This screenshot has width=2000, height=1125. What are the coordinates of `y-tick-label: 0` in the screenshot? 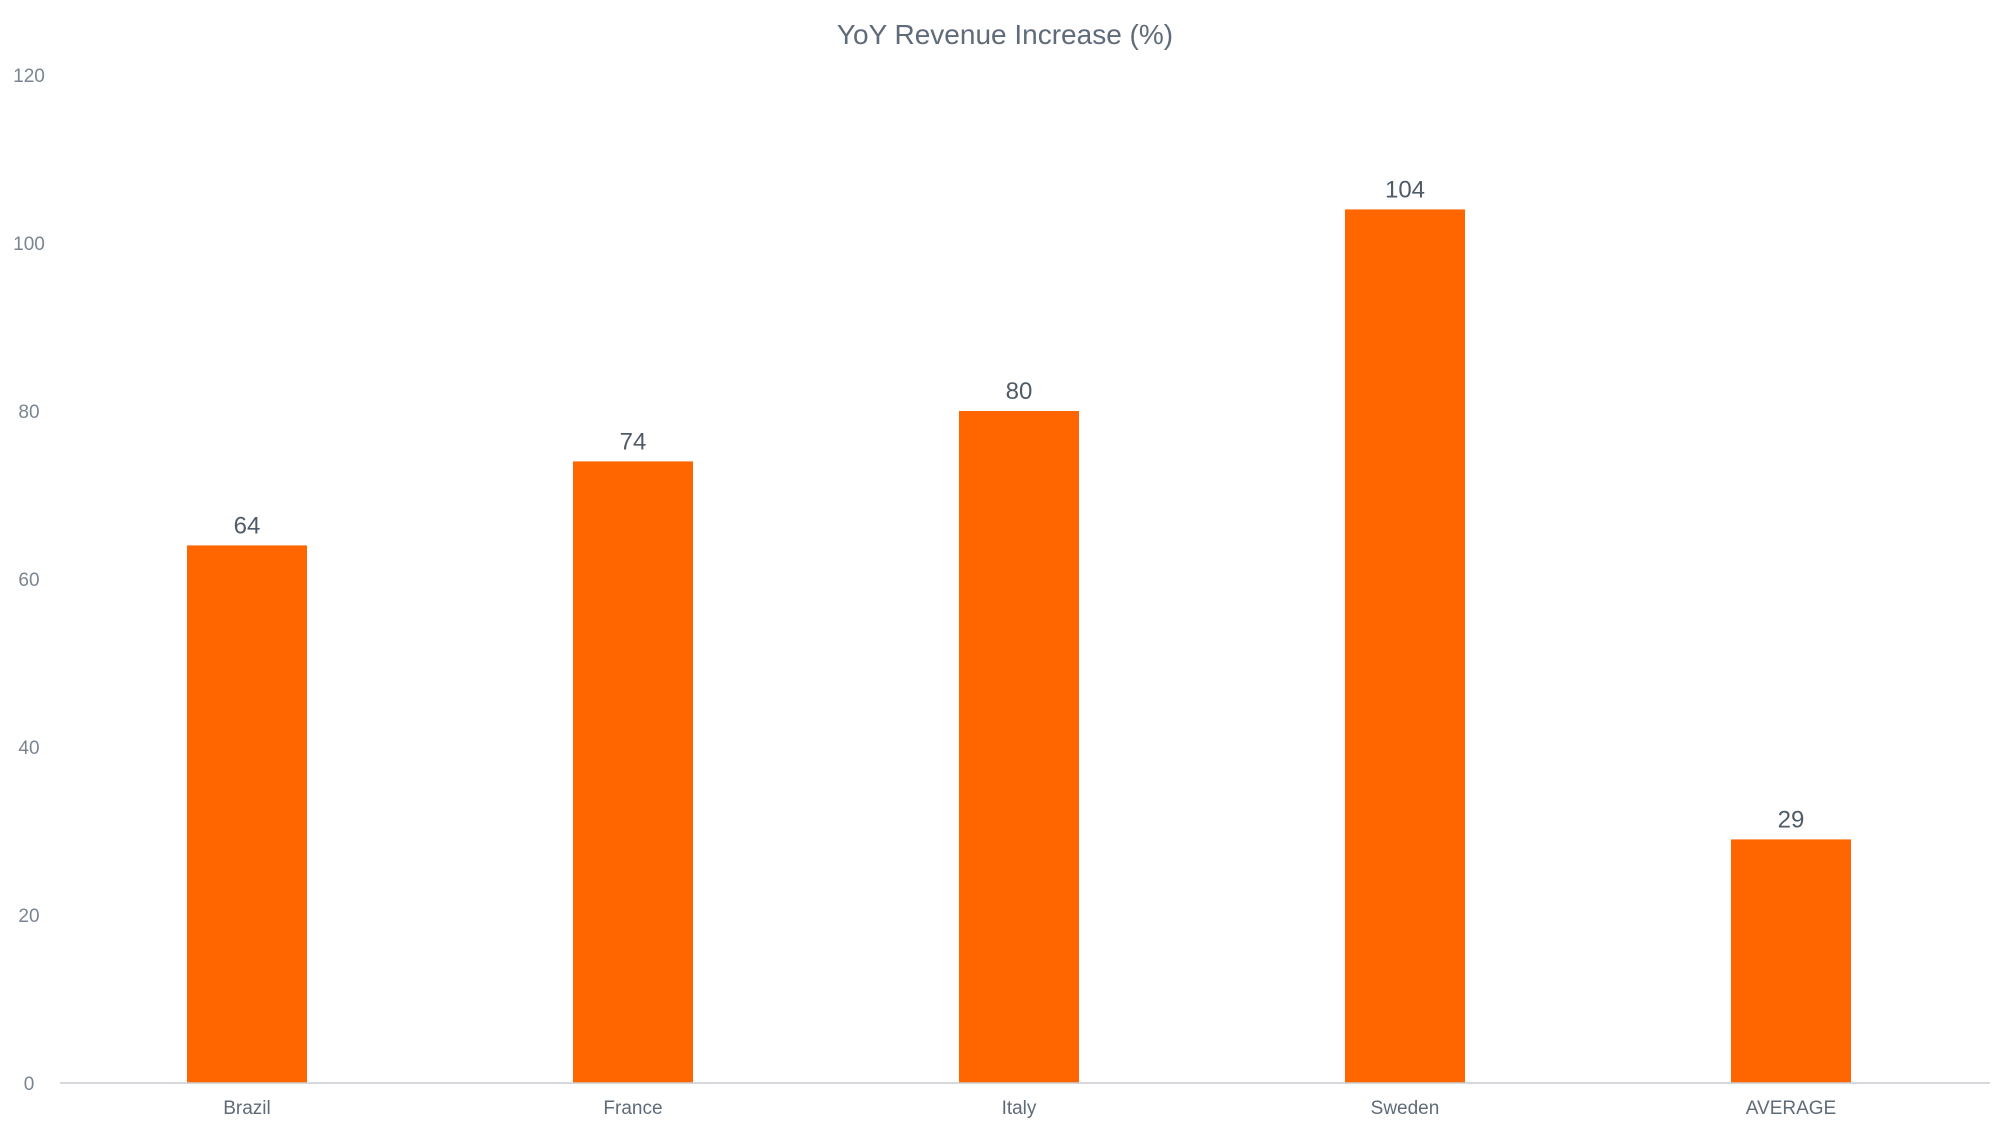 It's located at (29, 1084).